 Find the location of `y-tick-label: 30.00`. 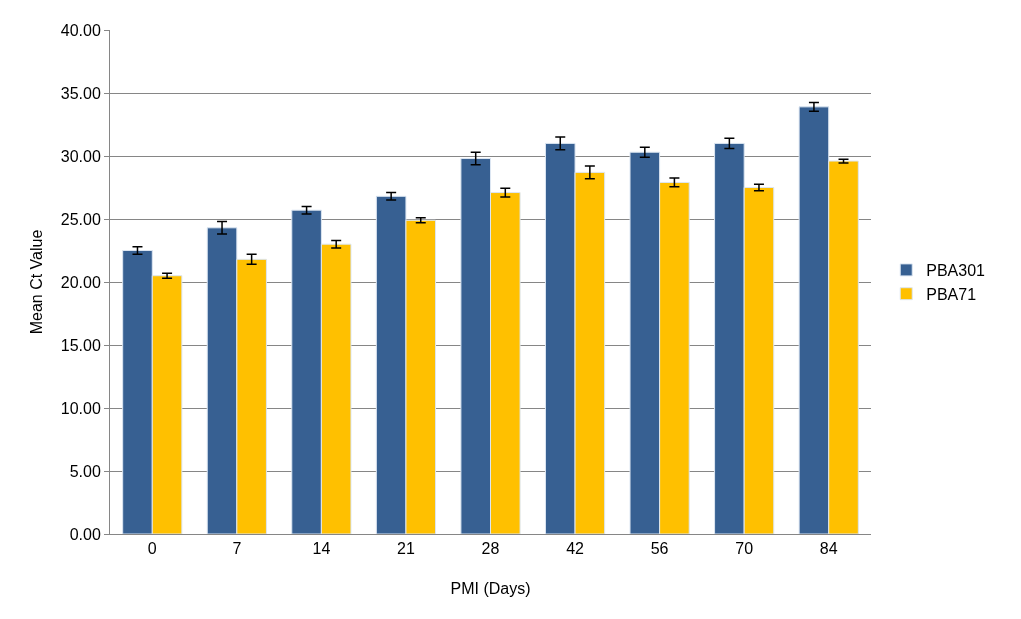

y-tick-label: 30.00 is located at coordinates (80, 156).